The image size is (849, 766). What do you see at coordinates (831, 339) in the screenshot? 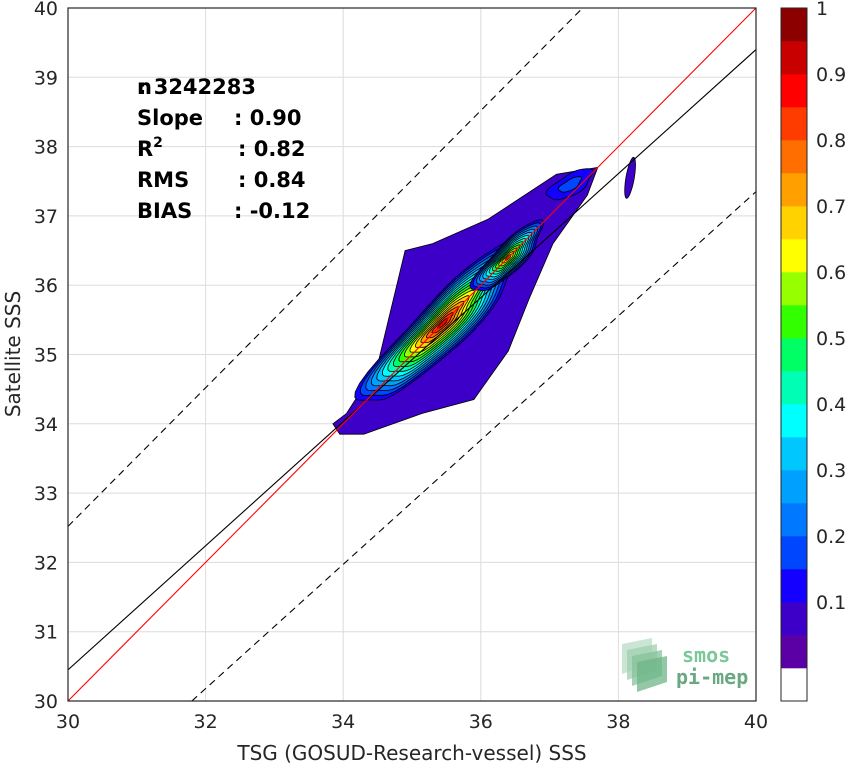
I see `colorbar-tick-4: 0.5` at bounding box center [831, 339].